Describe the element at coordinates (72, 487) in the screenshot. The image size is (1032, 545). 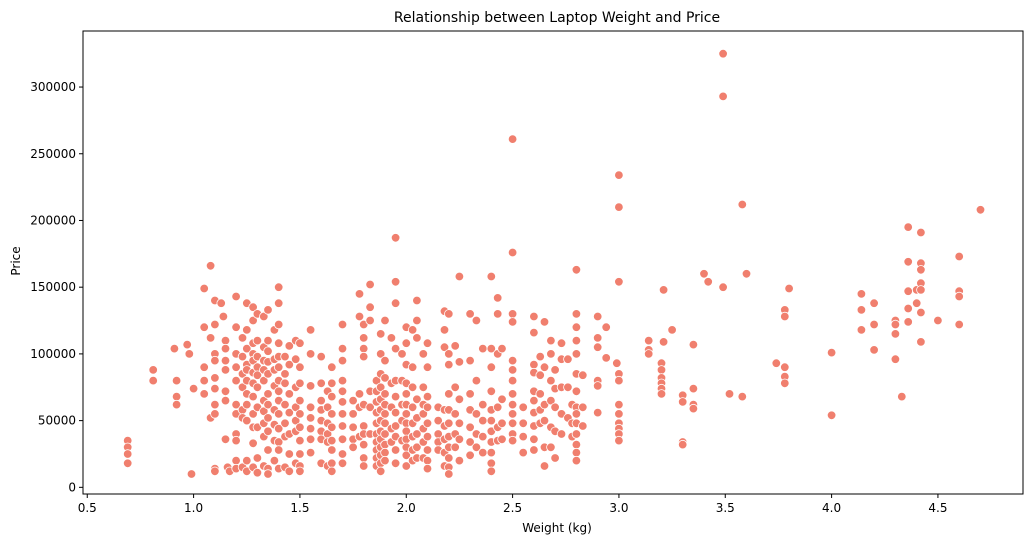
I see `y-tick-label: 0` at that location.